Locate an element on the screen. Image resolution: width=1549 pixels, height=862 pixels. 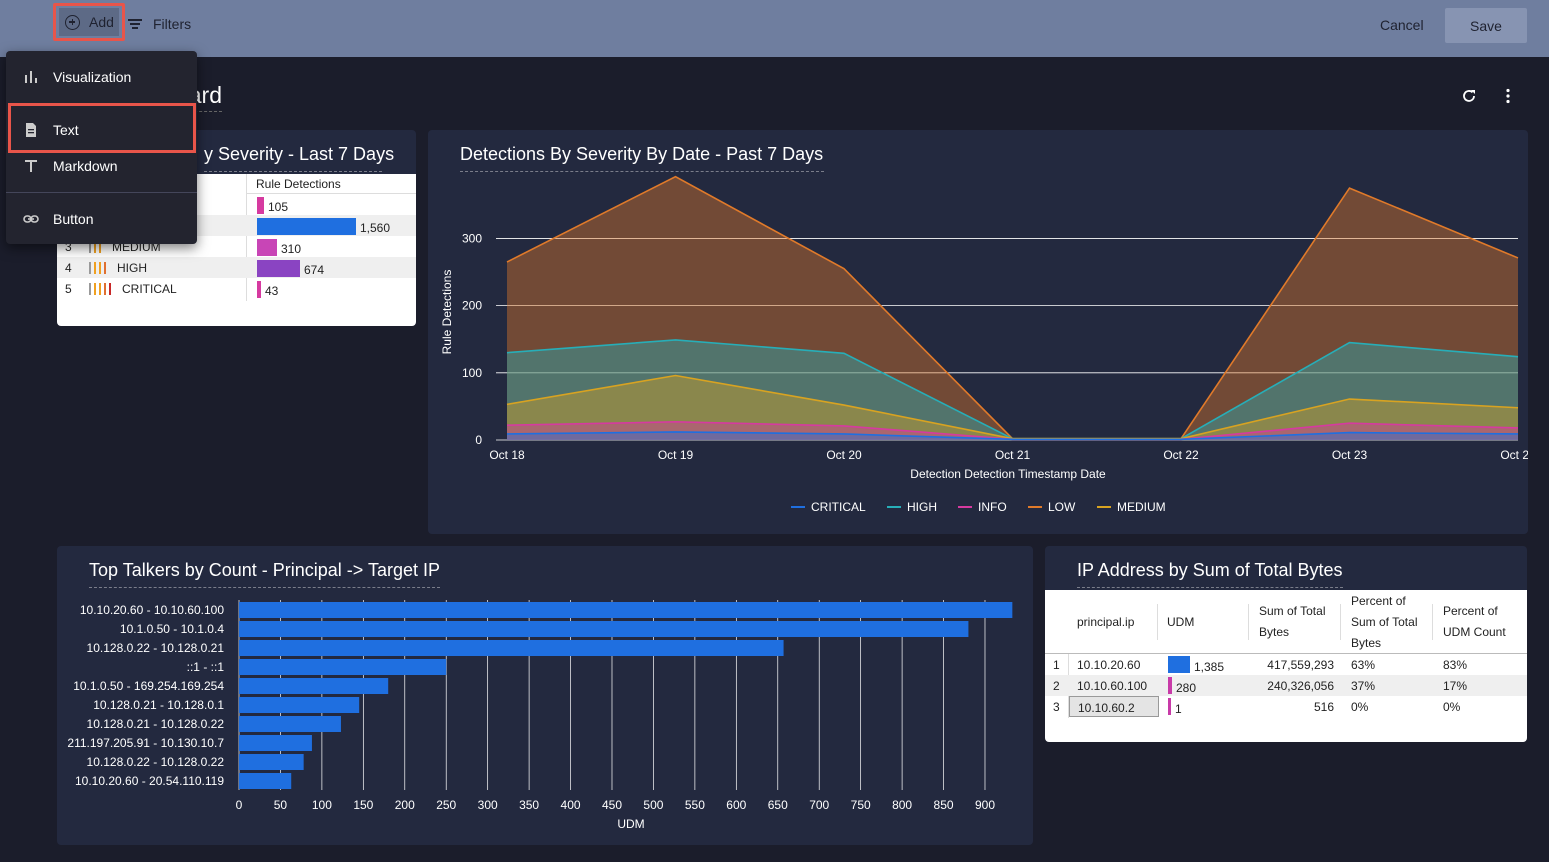
x-tick-label: 350 is located at coordinates (529, 805).